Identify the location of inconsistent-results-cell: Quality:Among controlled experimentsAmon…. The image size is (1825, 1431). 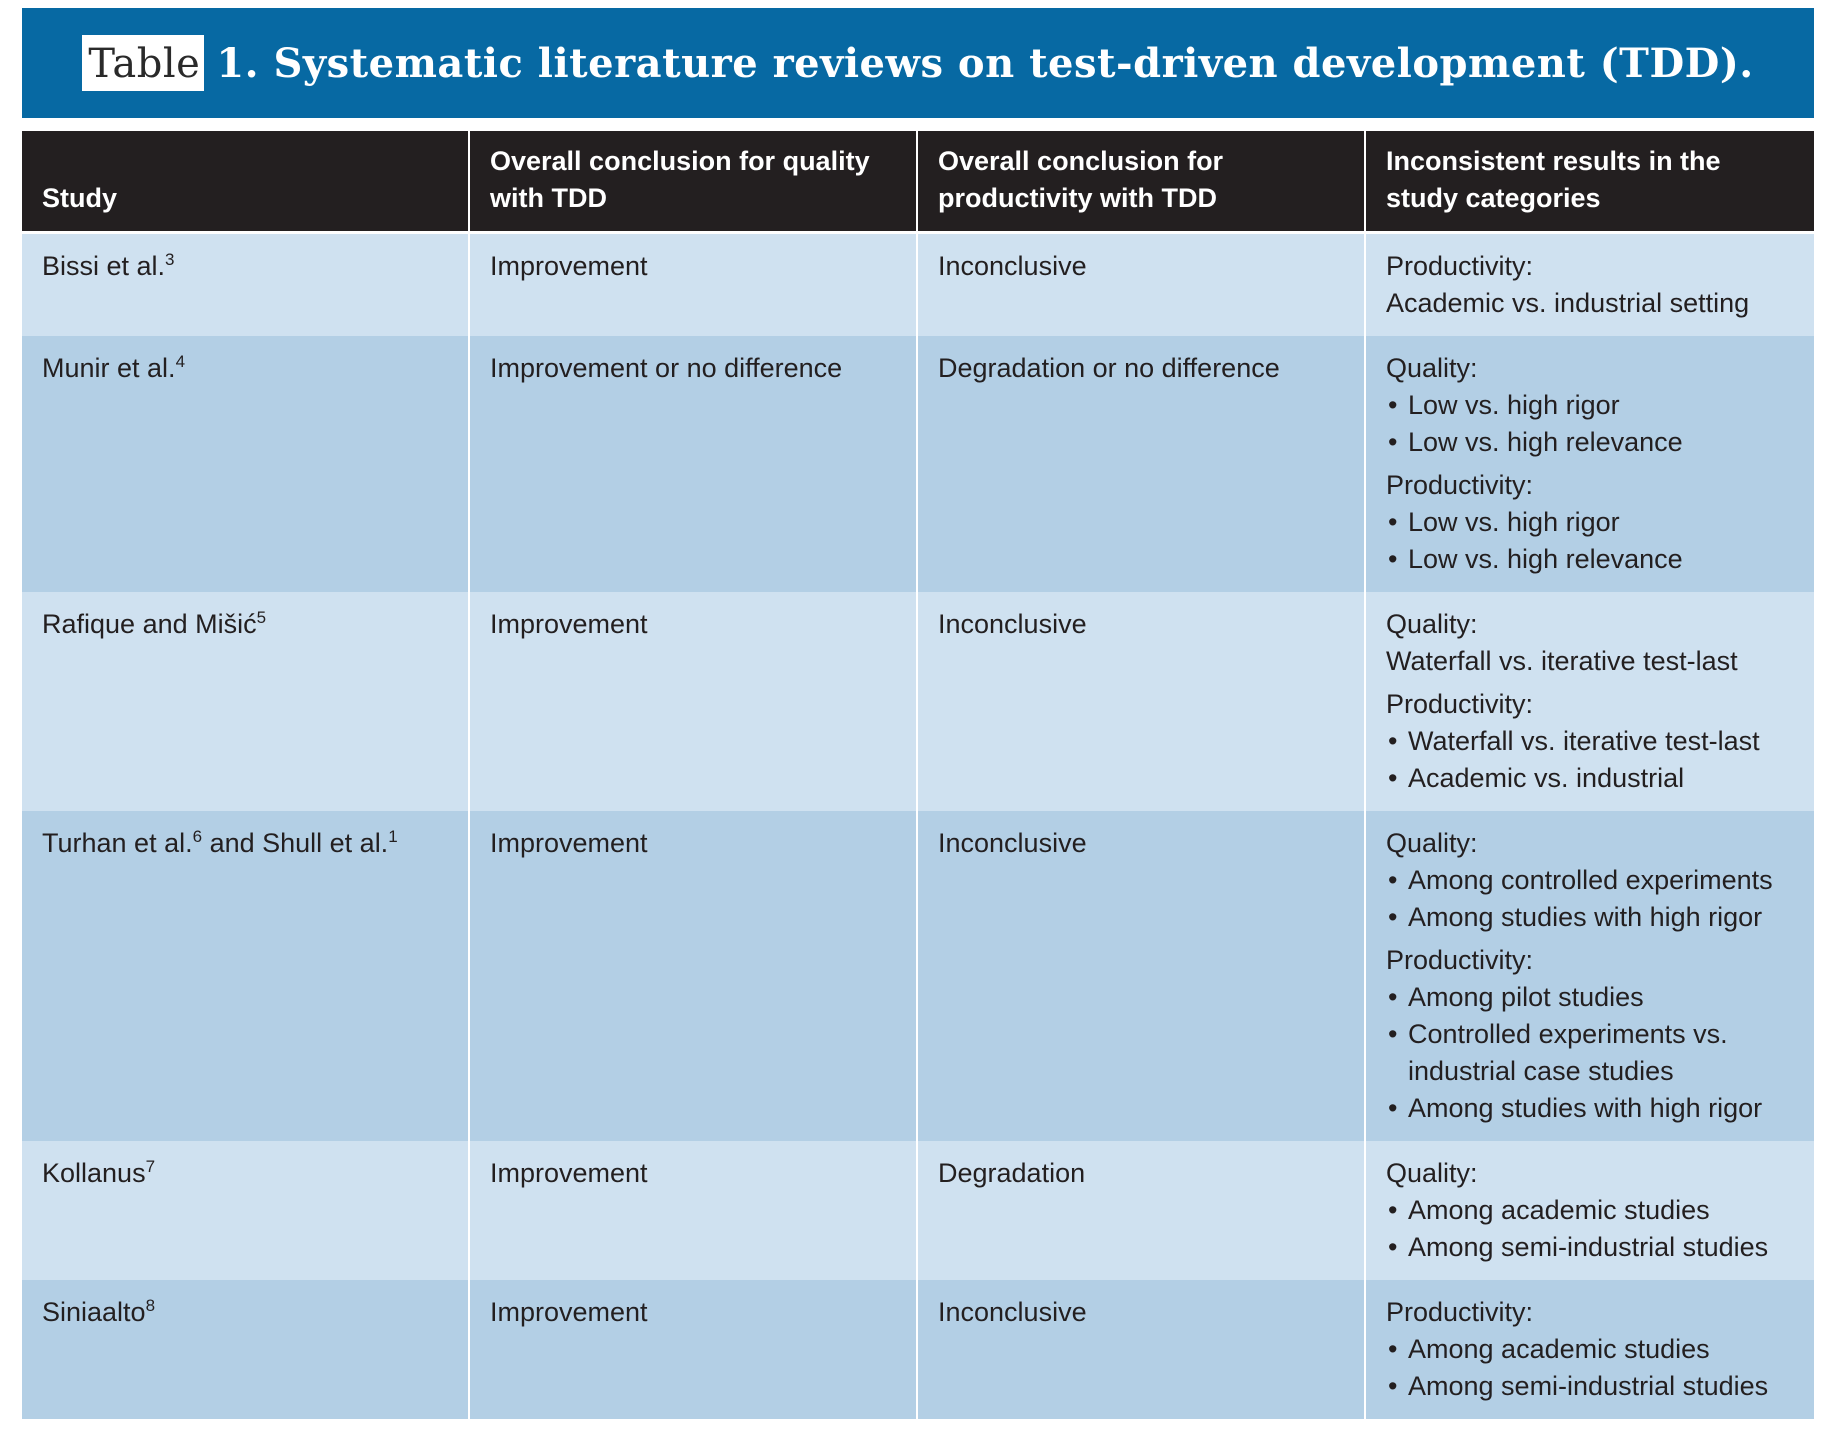
(1589, 976).